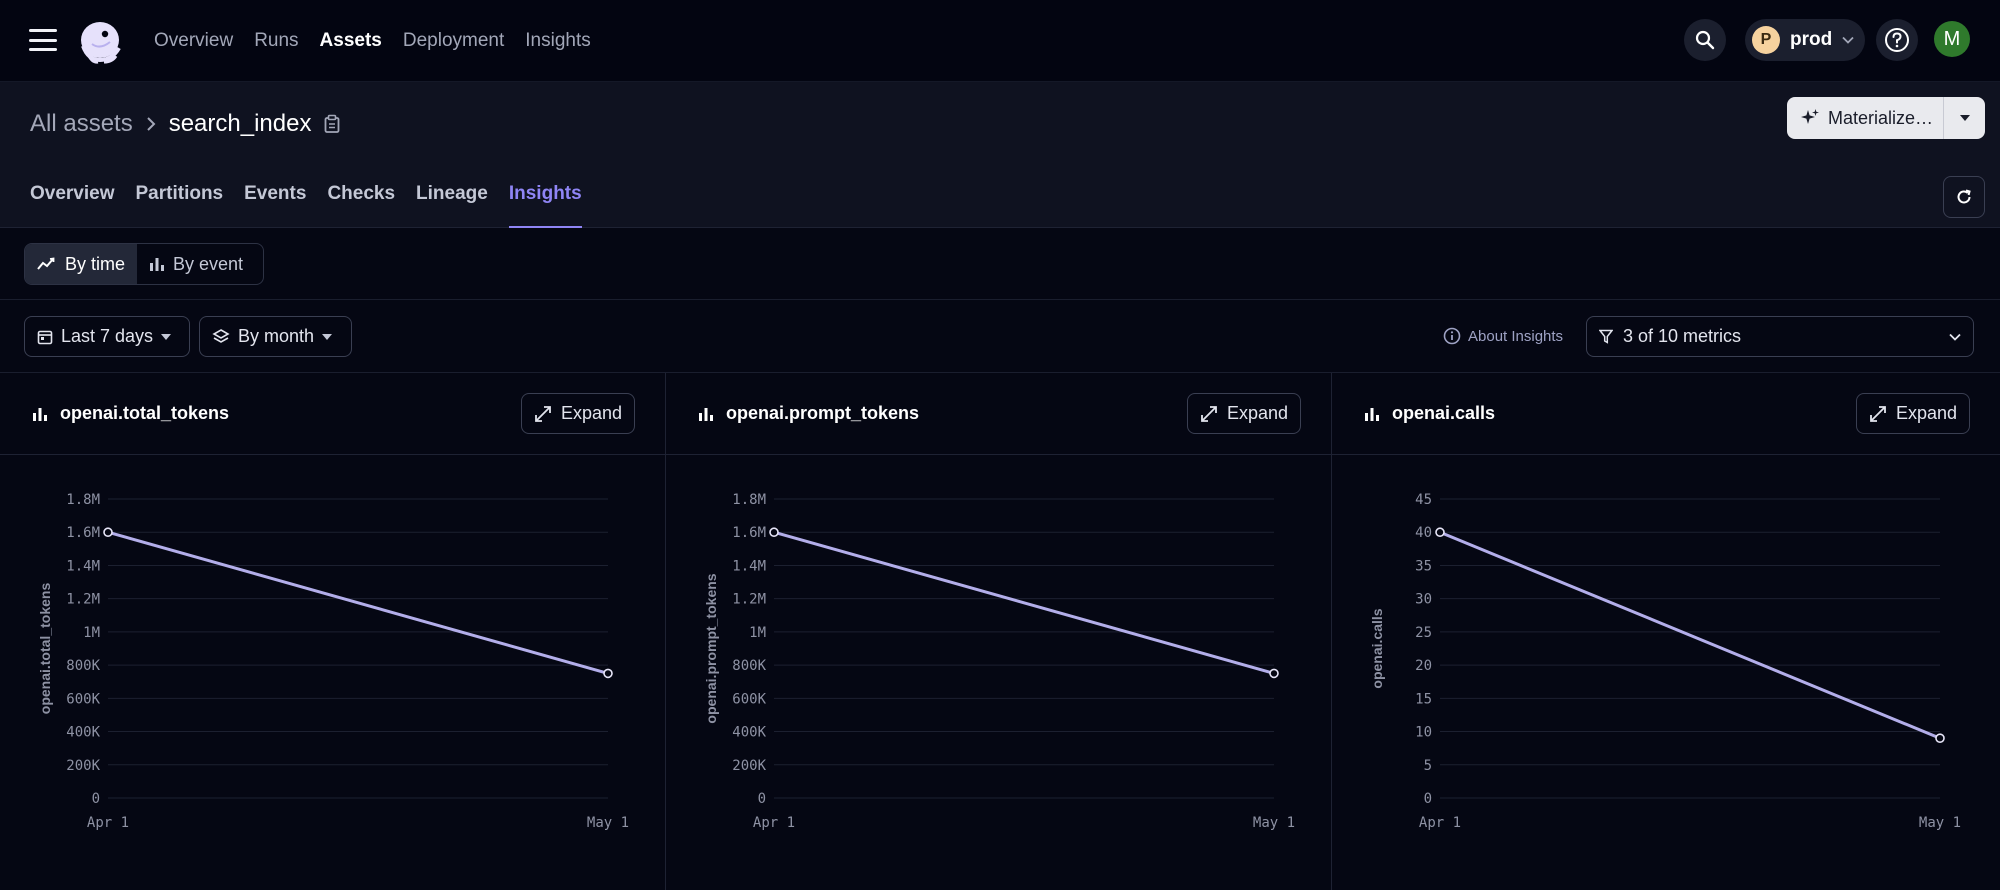  I want to click on date-range-label: Last 7 days, so click(107, 336).